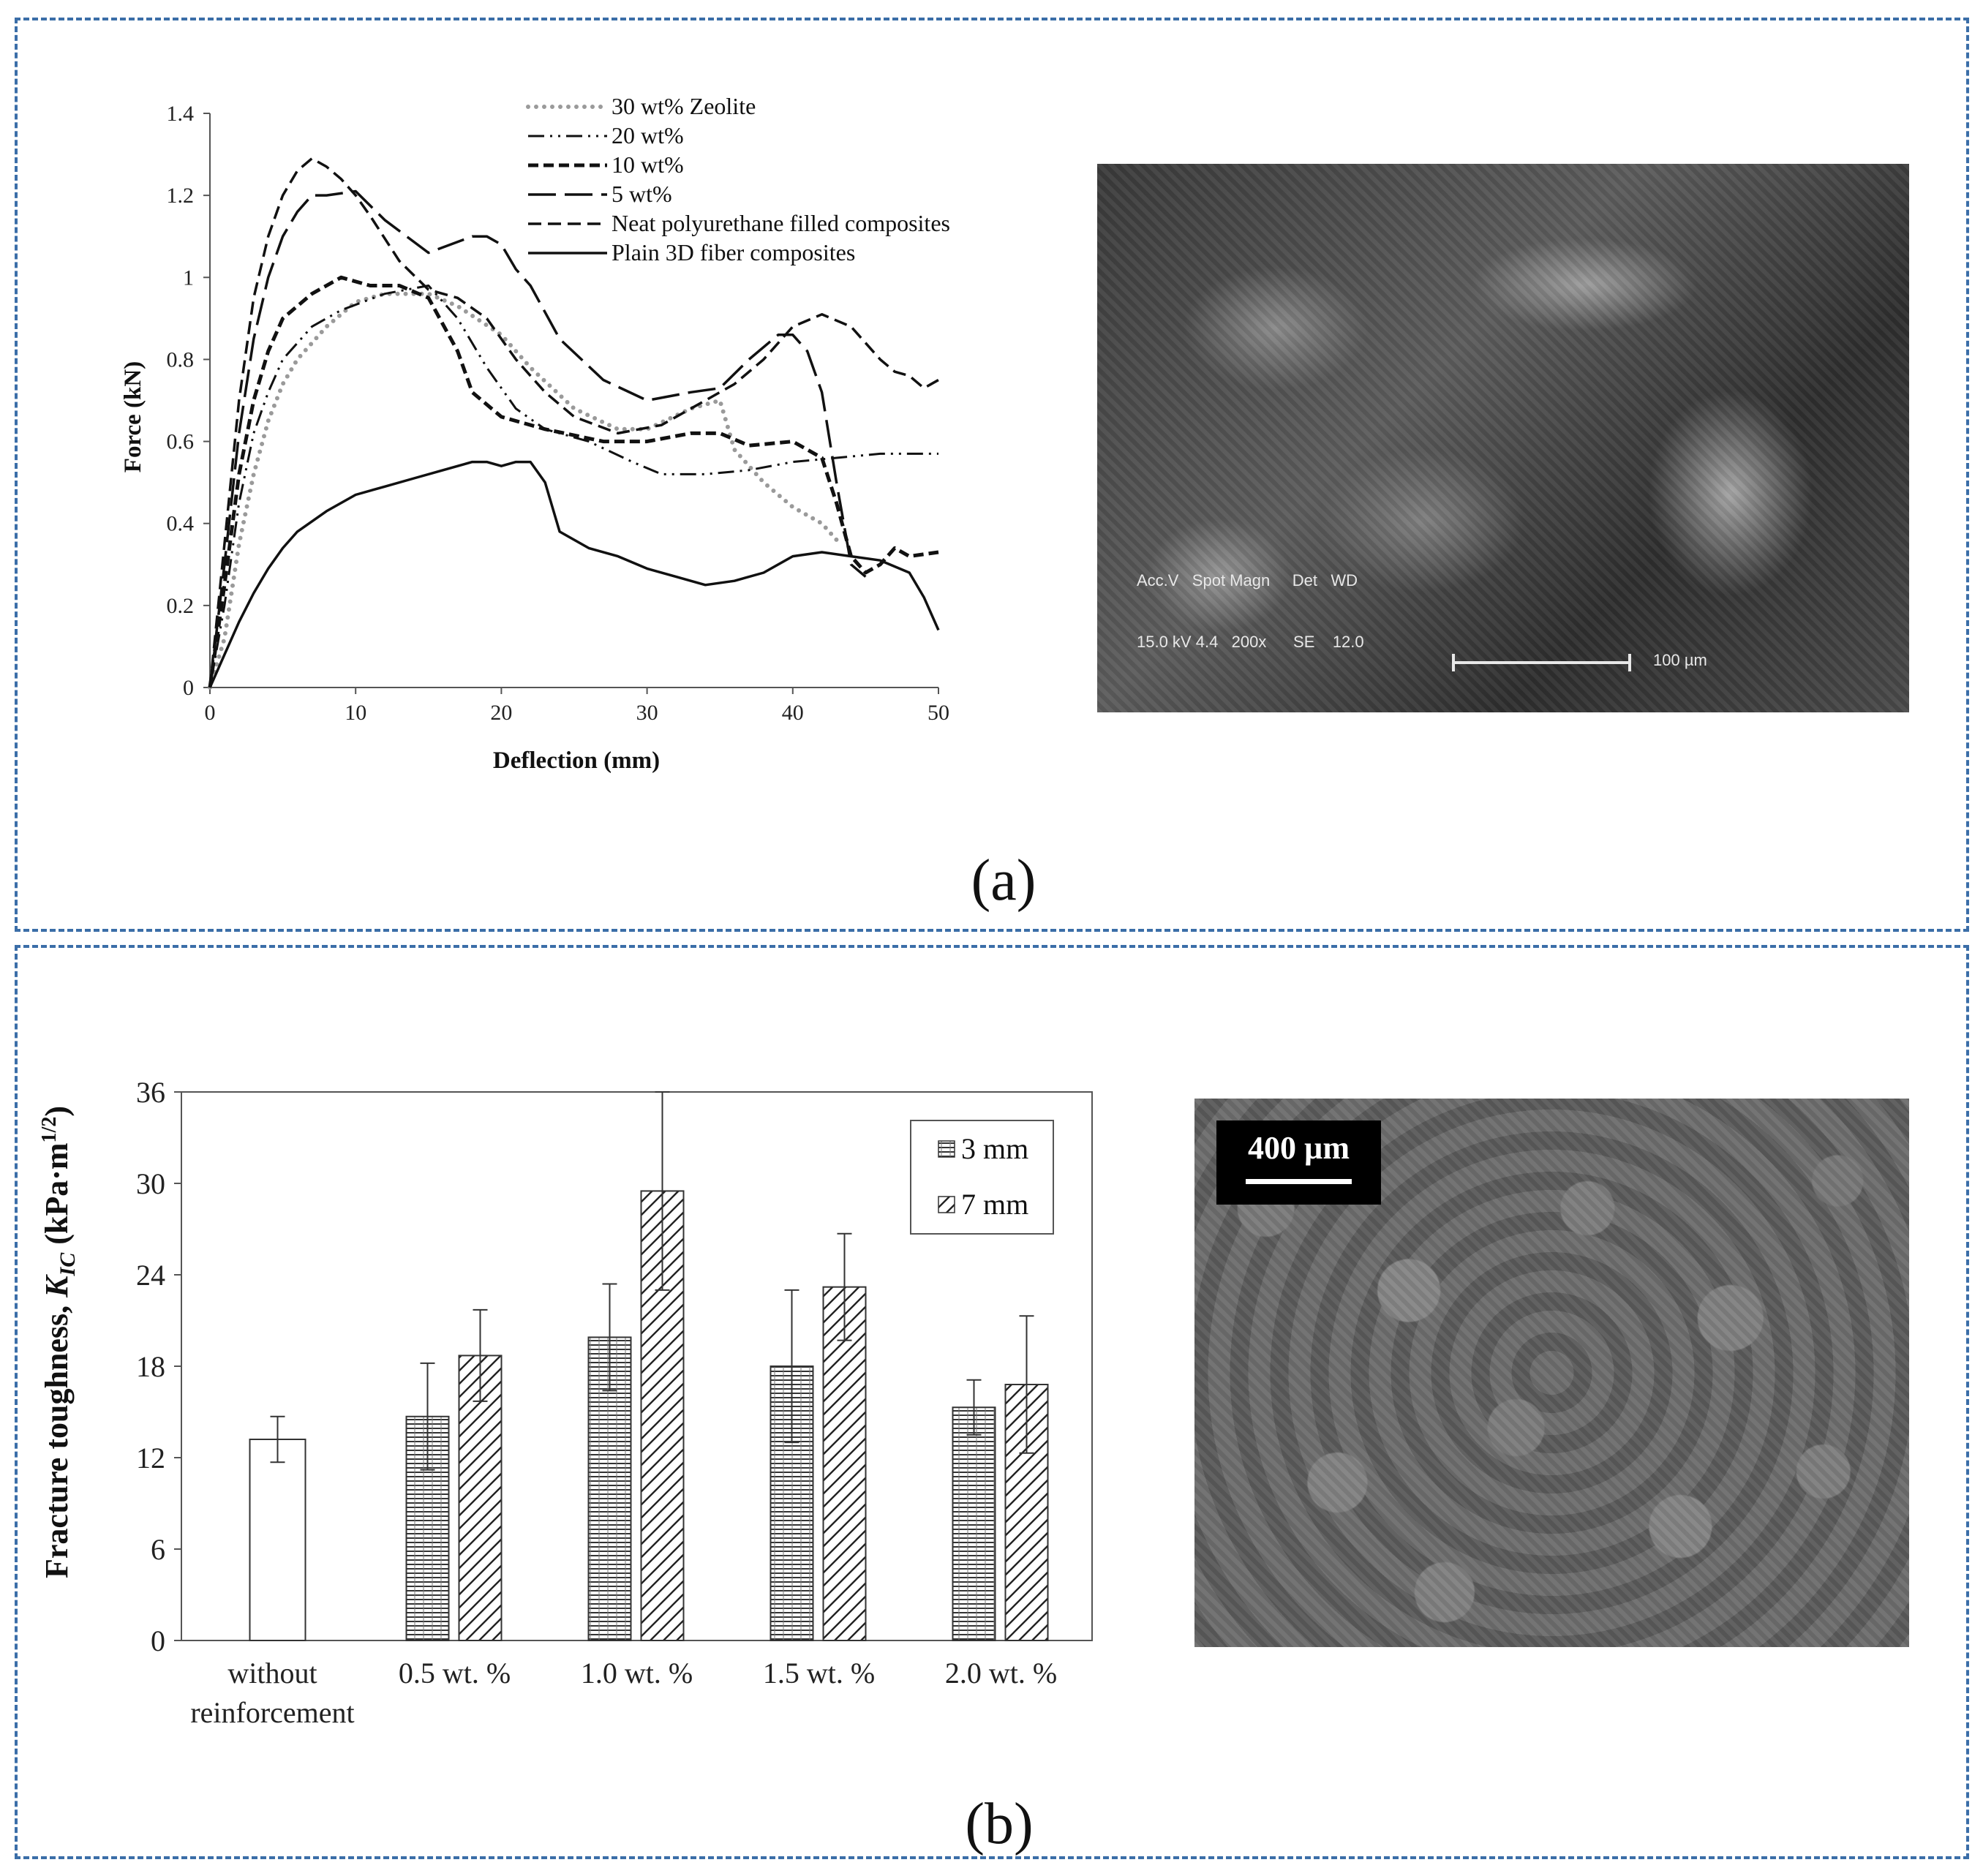  I want to click on x-tick-line: 0.5 wt. %, so click(455, 1673).